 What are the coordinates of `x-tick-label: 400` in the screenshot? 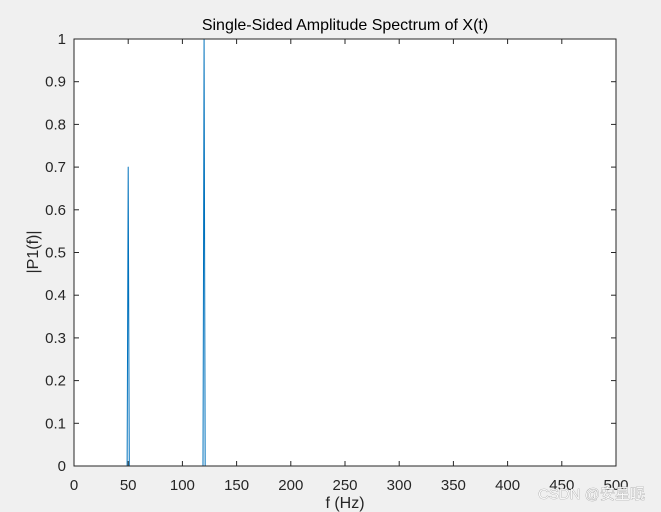 It's located at (507, 485).